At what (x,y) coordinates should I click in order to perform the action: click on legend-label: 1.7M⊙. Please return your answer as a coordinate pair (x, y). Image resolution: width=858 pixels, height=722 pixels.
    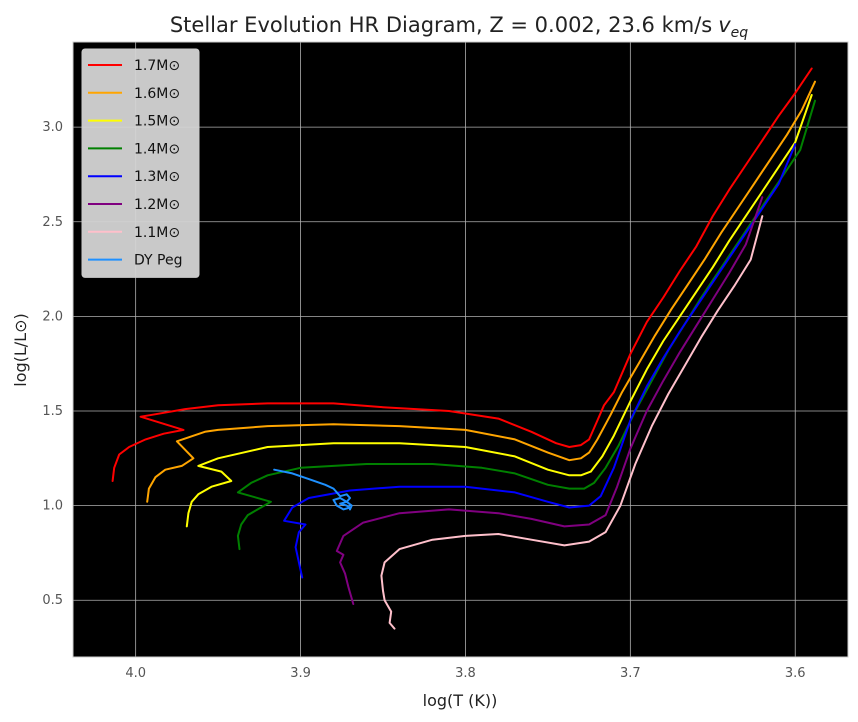
    Looking at the image, I should click on (157, 66).